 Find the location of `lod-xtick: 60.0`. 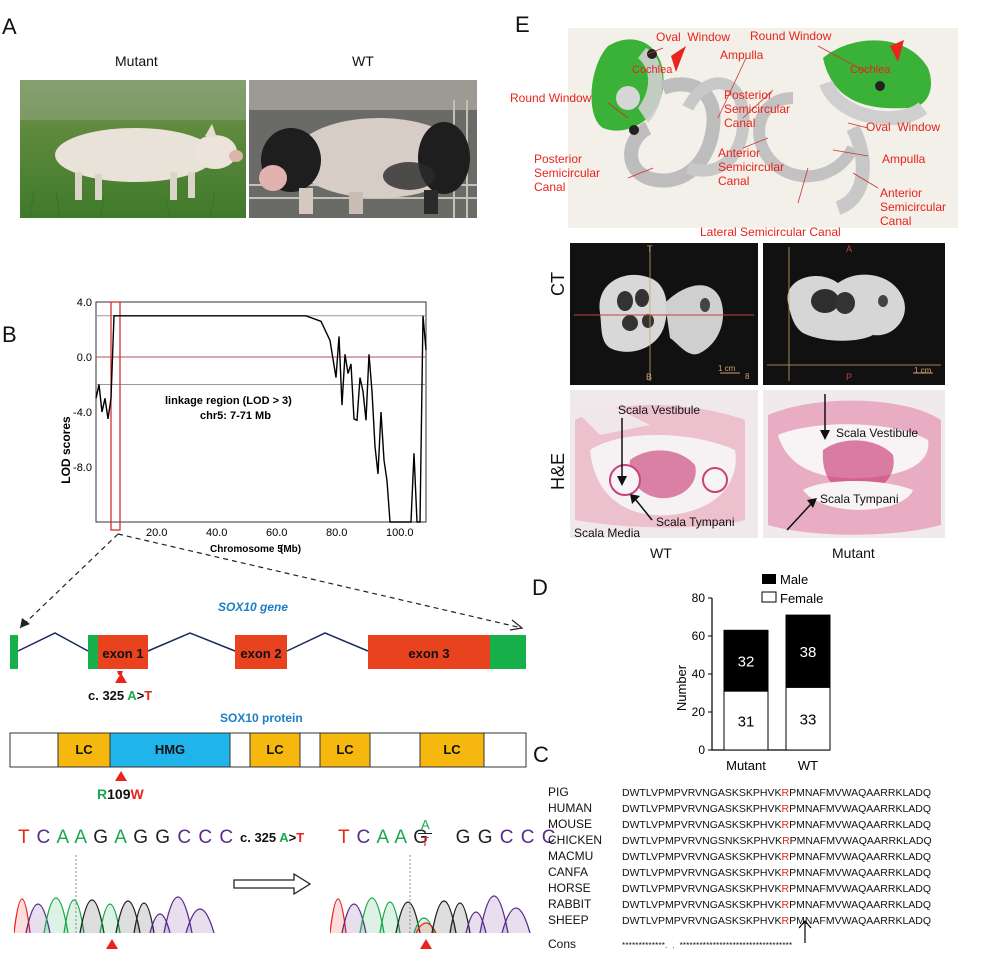

lod-xtick: 60.0 is located at coordinates (276, 533).